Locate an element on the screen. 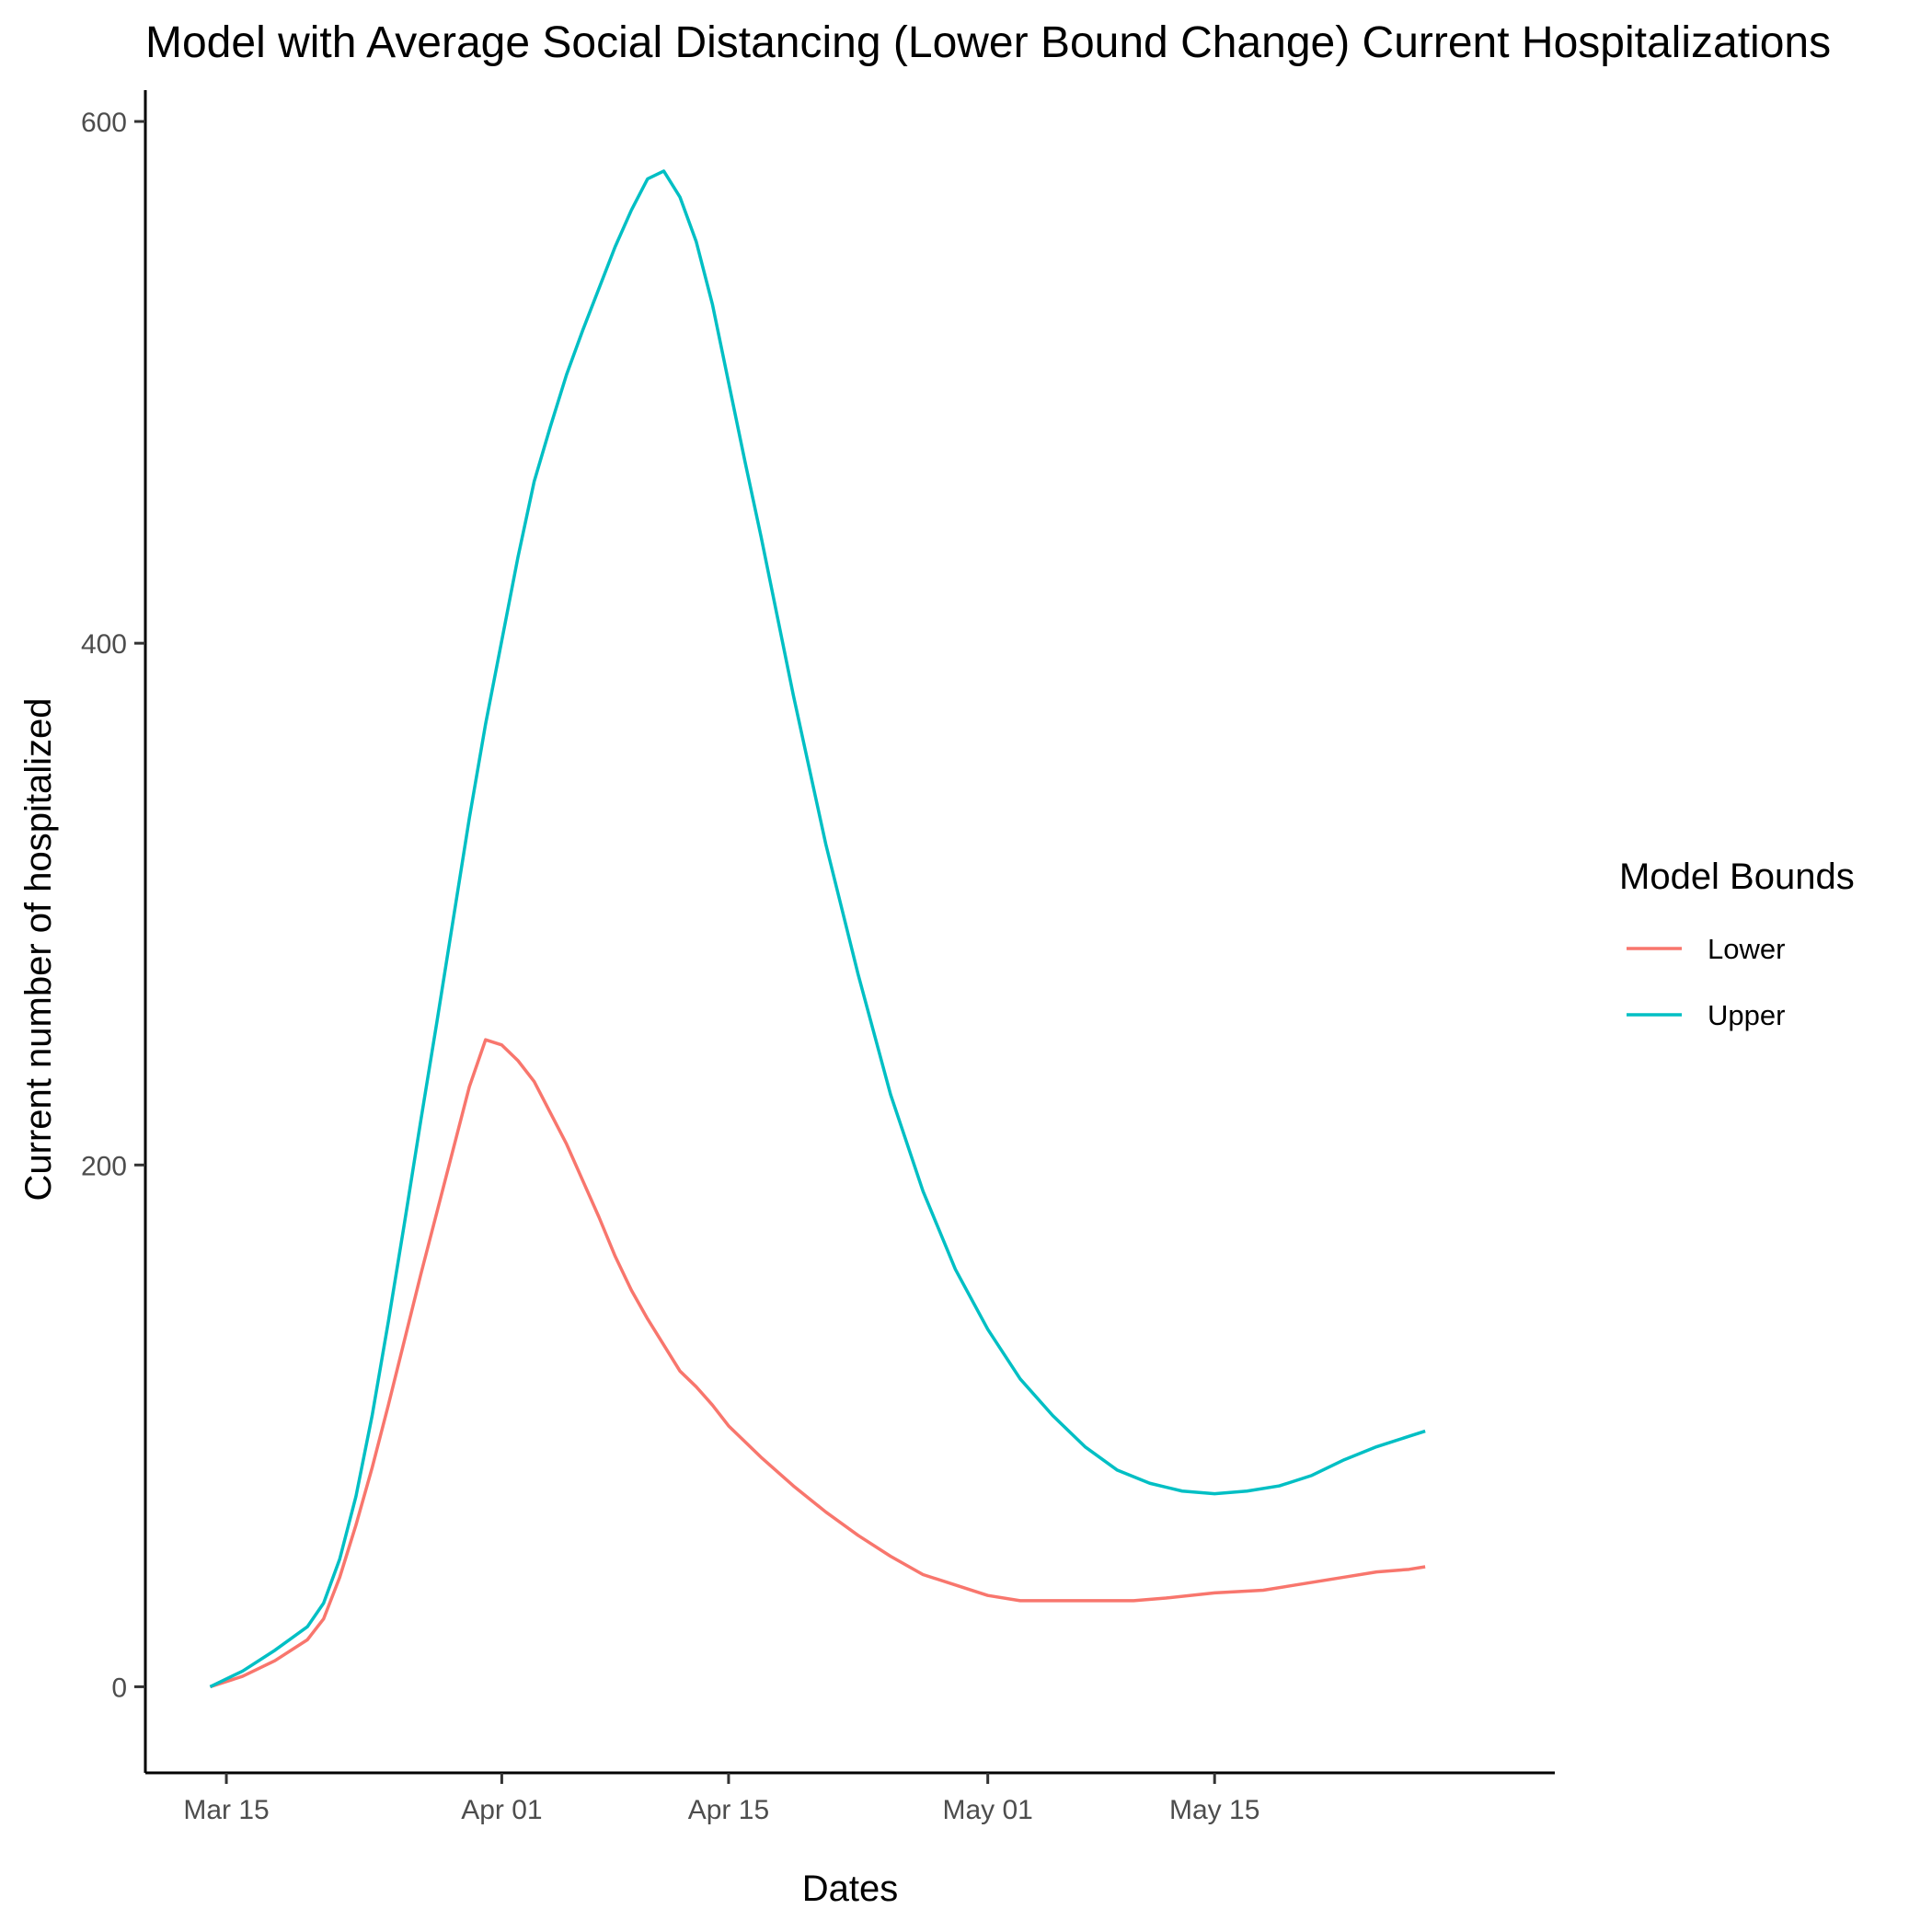  y-tick-label: 600 is located at coordinates (104, 123).